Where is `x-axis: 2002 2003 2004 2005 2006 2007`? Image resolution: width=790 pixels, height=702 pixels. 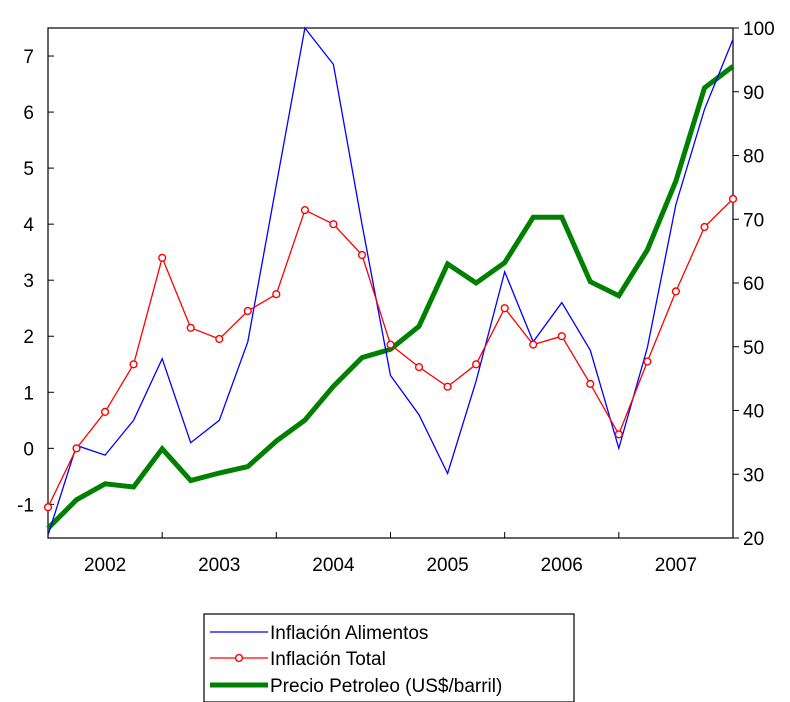
x-axis: 2002 2003 2004 2005 2006 2007 is located at coordinates (390, 554).